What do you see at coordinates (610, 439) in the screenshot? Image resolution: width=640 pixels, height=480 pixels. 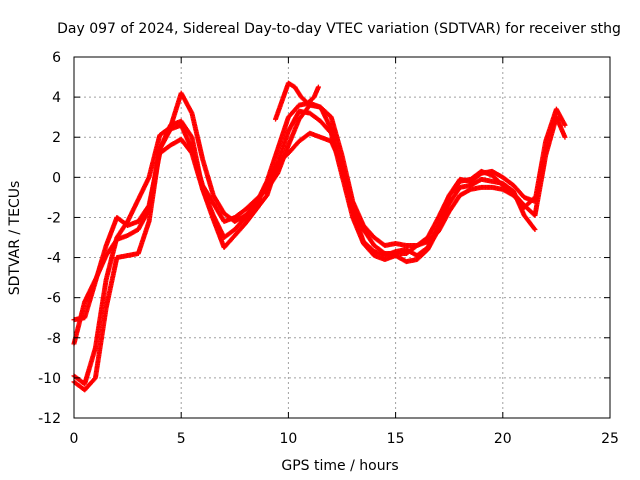 I see `x-tick-label: 25` at bounding box center [610, 439].